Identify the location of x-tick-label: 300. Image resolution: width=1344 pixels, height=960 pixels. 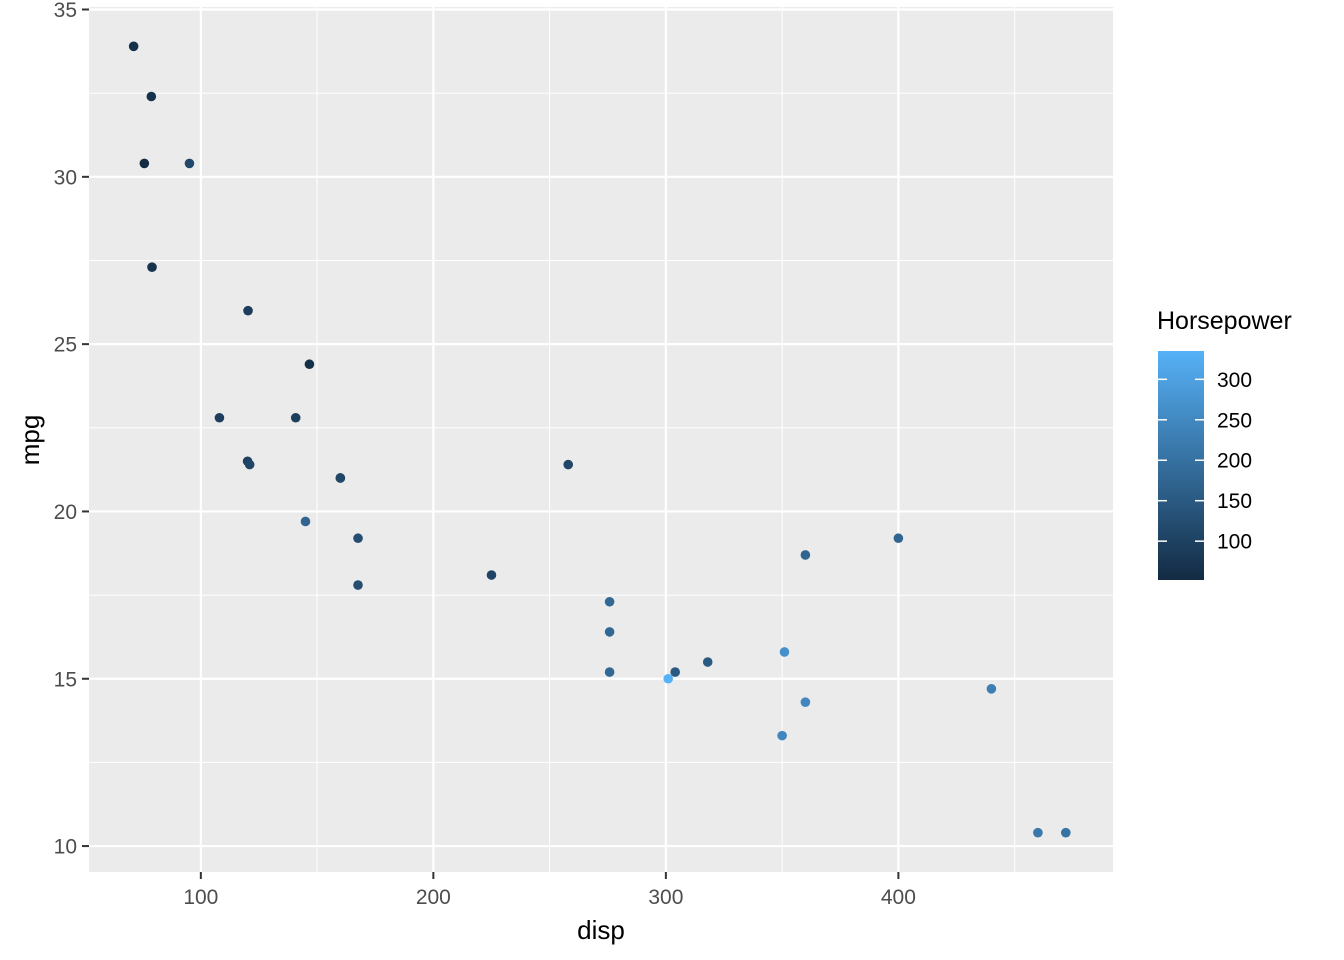
(665, 897).